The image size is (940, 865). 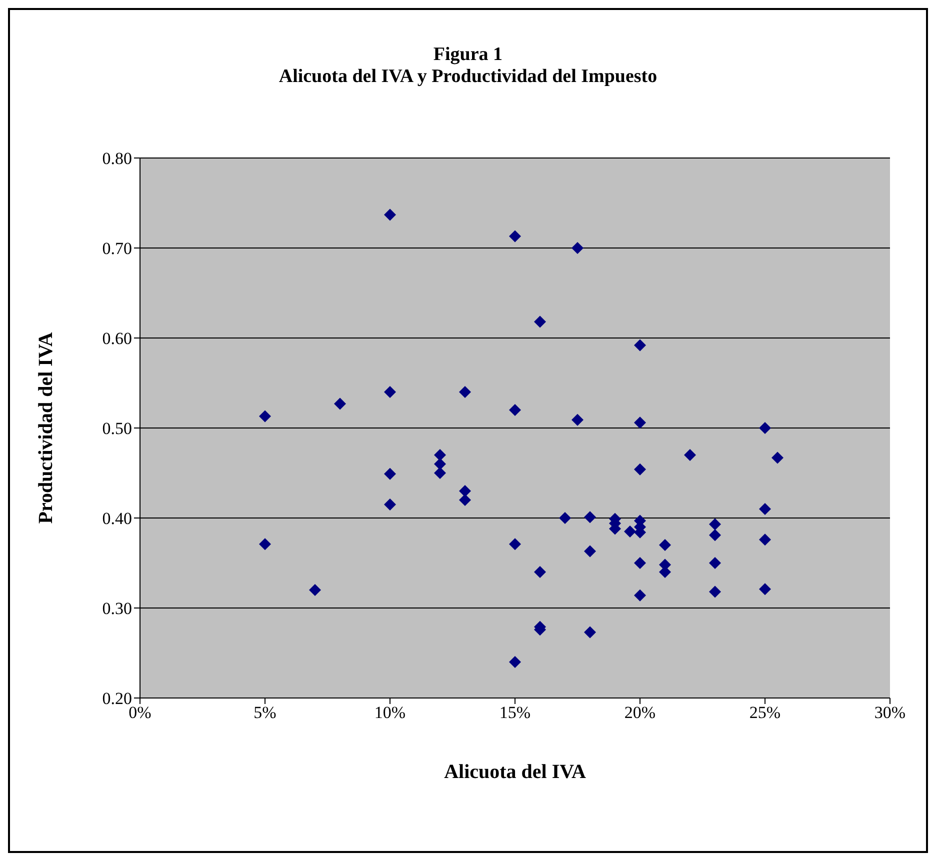 I want to click on y-tick-label: 0.50, so click(x=117, y=428).